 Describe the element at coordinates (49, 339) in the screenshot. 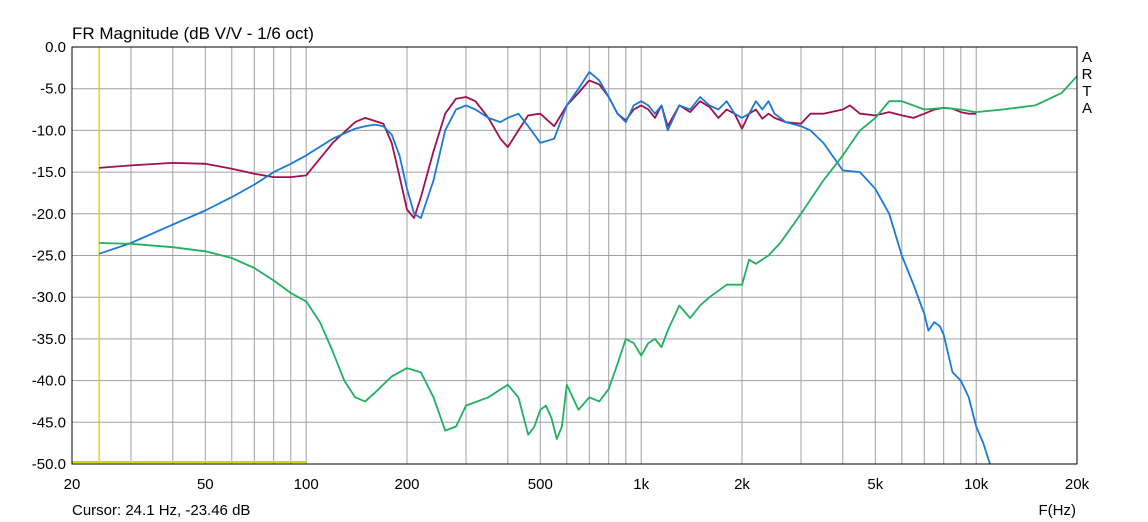

I see `y-tick-label: -35.0` at that location.